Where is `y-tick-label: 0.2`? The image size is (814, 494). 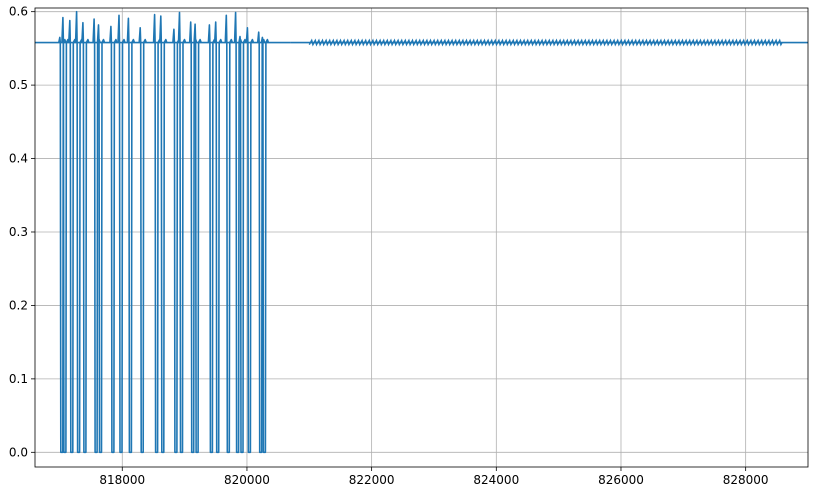 y-tick-label: 0.2 is located at coordinates (18, 305).